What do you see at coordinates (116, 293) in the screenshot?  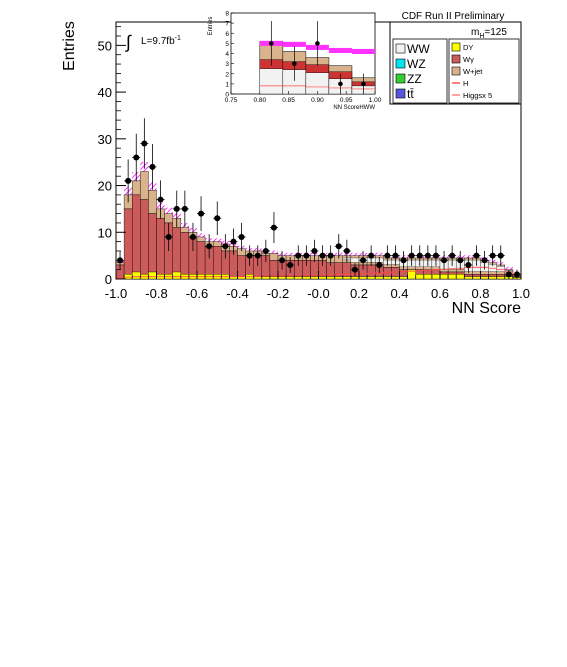 I see `x-tick-label: -1.0` at bounding box center [116, 293].